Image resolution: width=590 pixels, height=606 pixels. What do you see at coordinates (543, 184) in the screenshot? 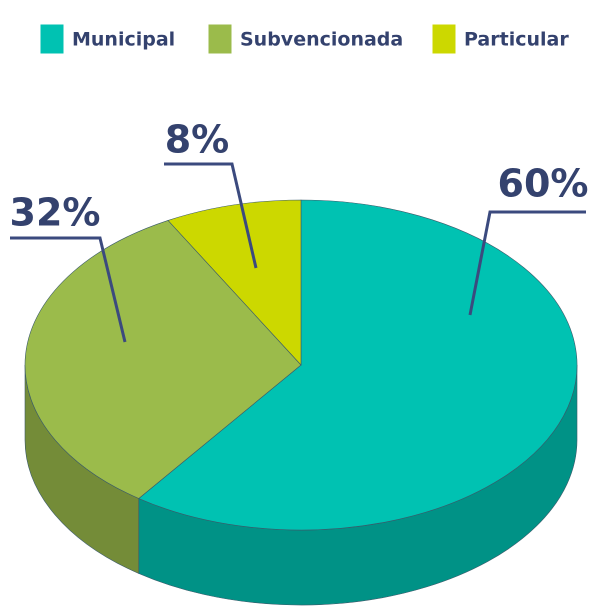
I see `data-label: 60%` at bounding box center [543, 184].